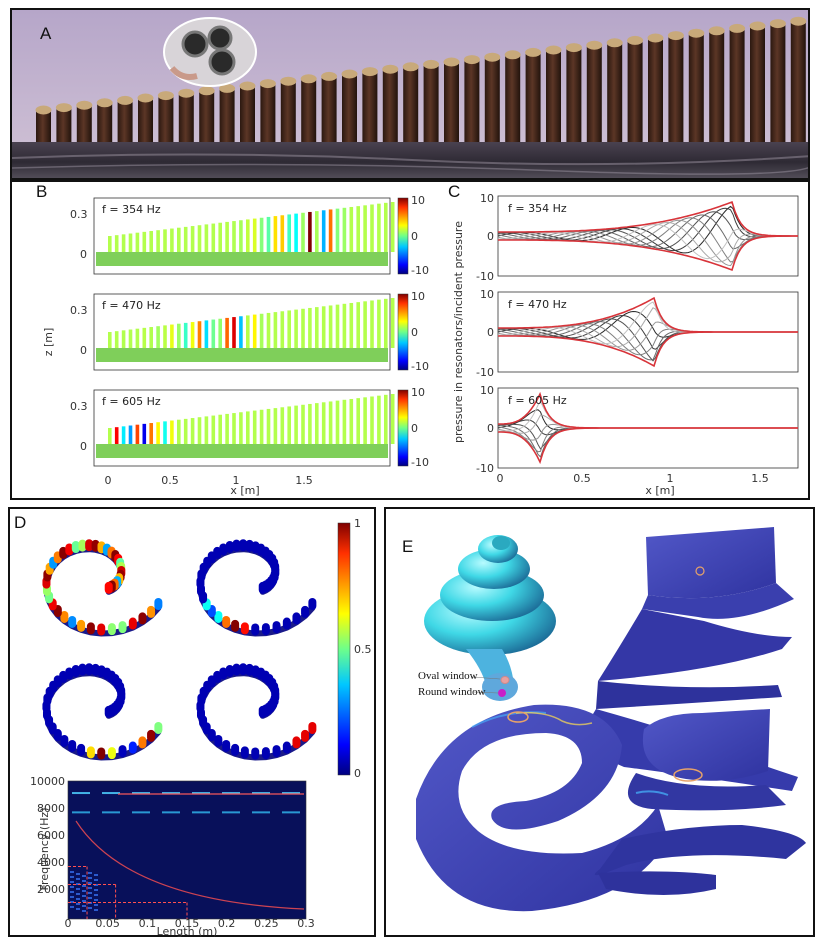 The image size is (819, 942). Describe the element at coordinates (420, 462) in the screenshot. I see `b-cbar-tick: -10` at that location.